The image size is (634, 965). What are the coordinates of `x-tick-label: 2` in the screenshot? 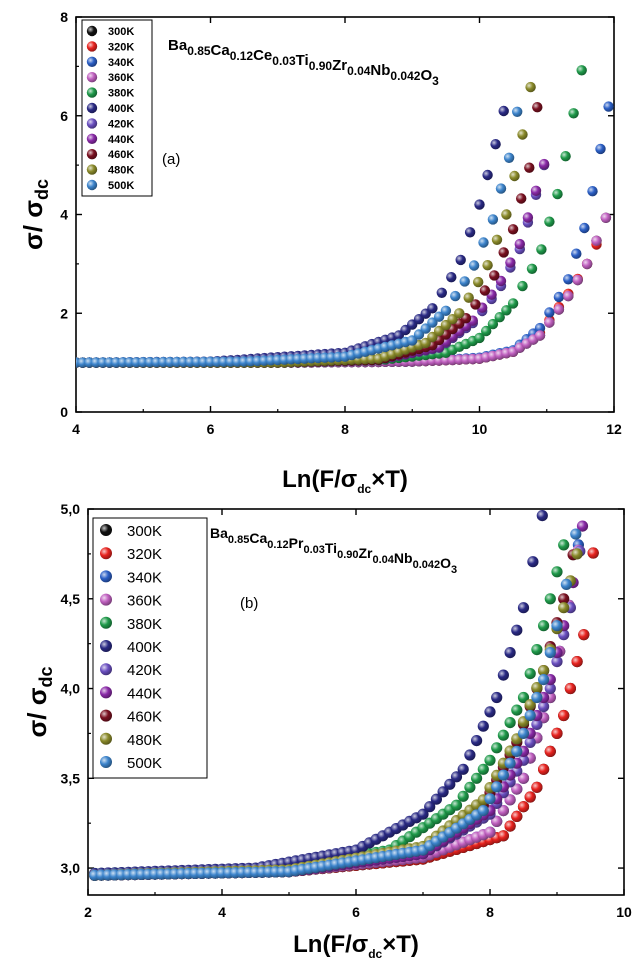 It's located at (88, 912).